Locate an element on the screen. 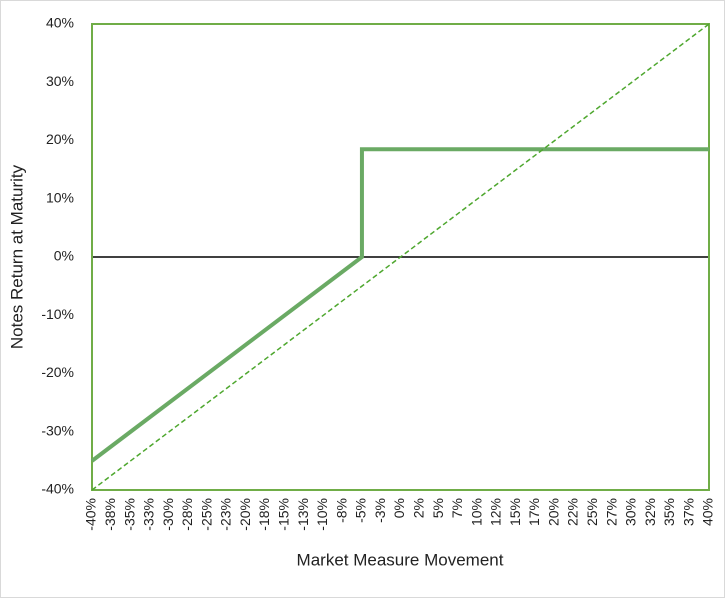  x-tick-label: -28% is located at coordinates (187, 514).